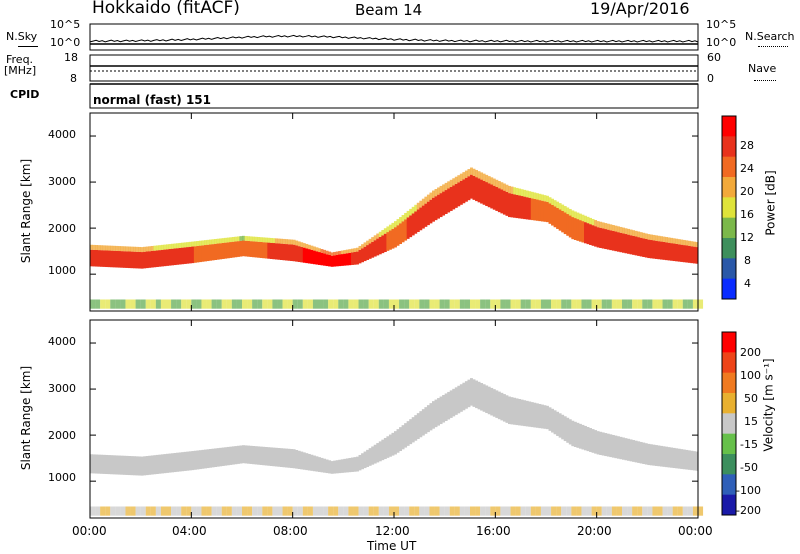 The width and height of the screenshot is (800, 554). What do you see at coordinates (71, 57) in the screenshot?
I see `freq-tick-high: 18` at bounding box center [71, 57].